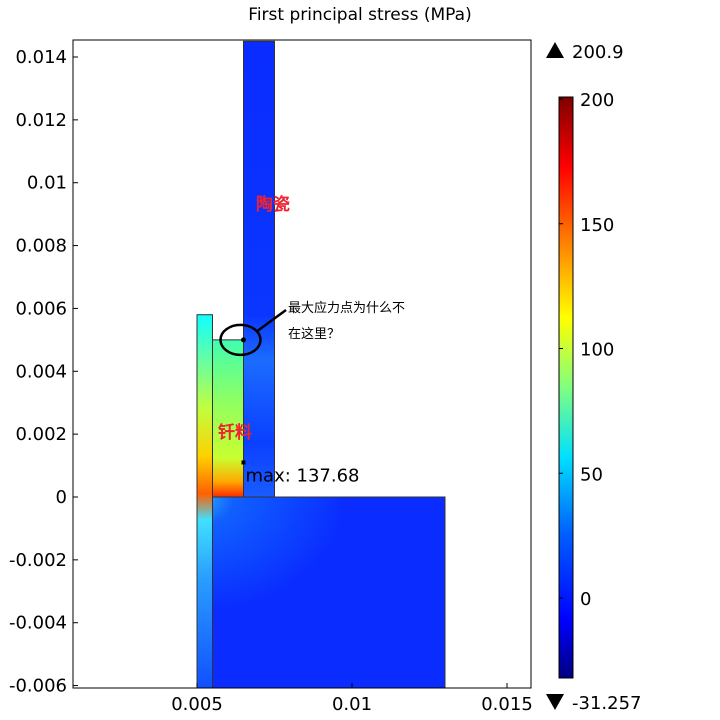 This screenshot has width=720, height=720. Describe the element at coordinates (303, 475) in the screenshot. I see `max-label: max: 137.68` at that location.